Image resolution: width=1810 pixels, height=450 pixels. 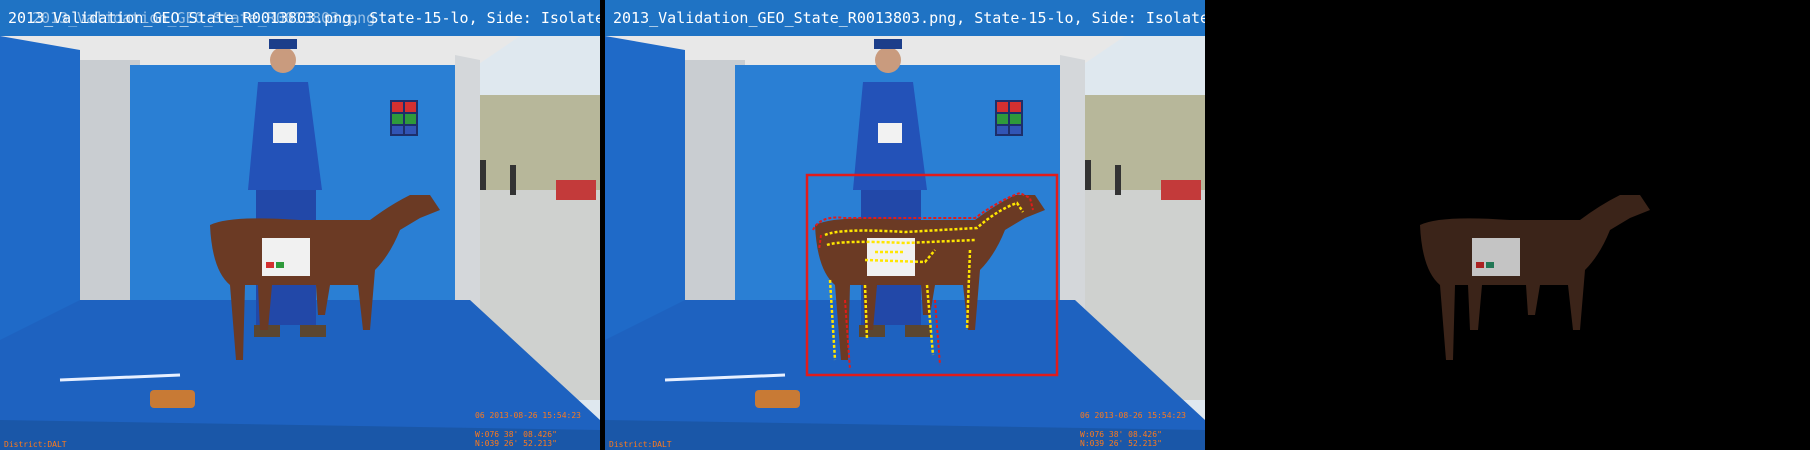 I want to click on foreground-scribble, so click(x=924, y=281).